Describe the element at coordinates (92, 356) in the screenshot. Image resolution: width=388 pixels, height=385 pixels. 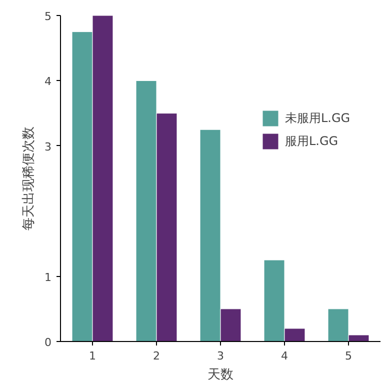
I see `x-tick-label: 1` at that location.